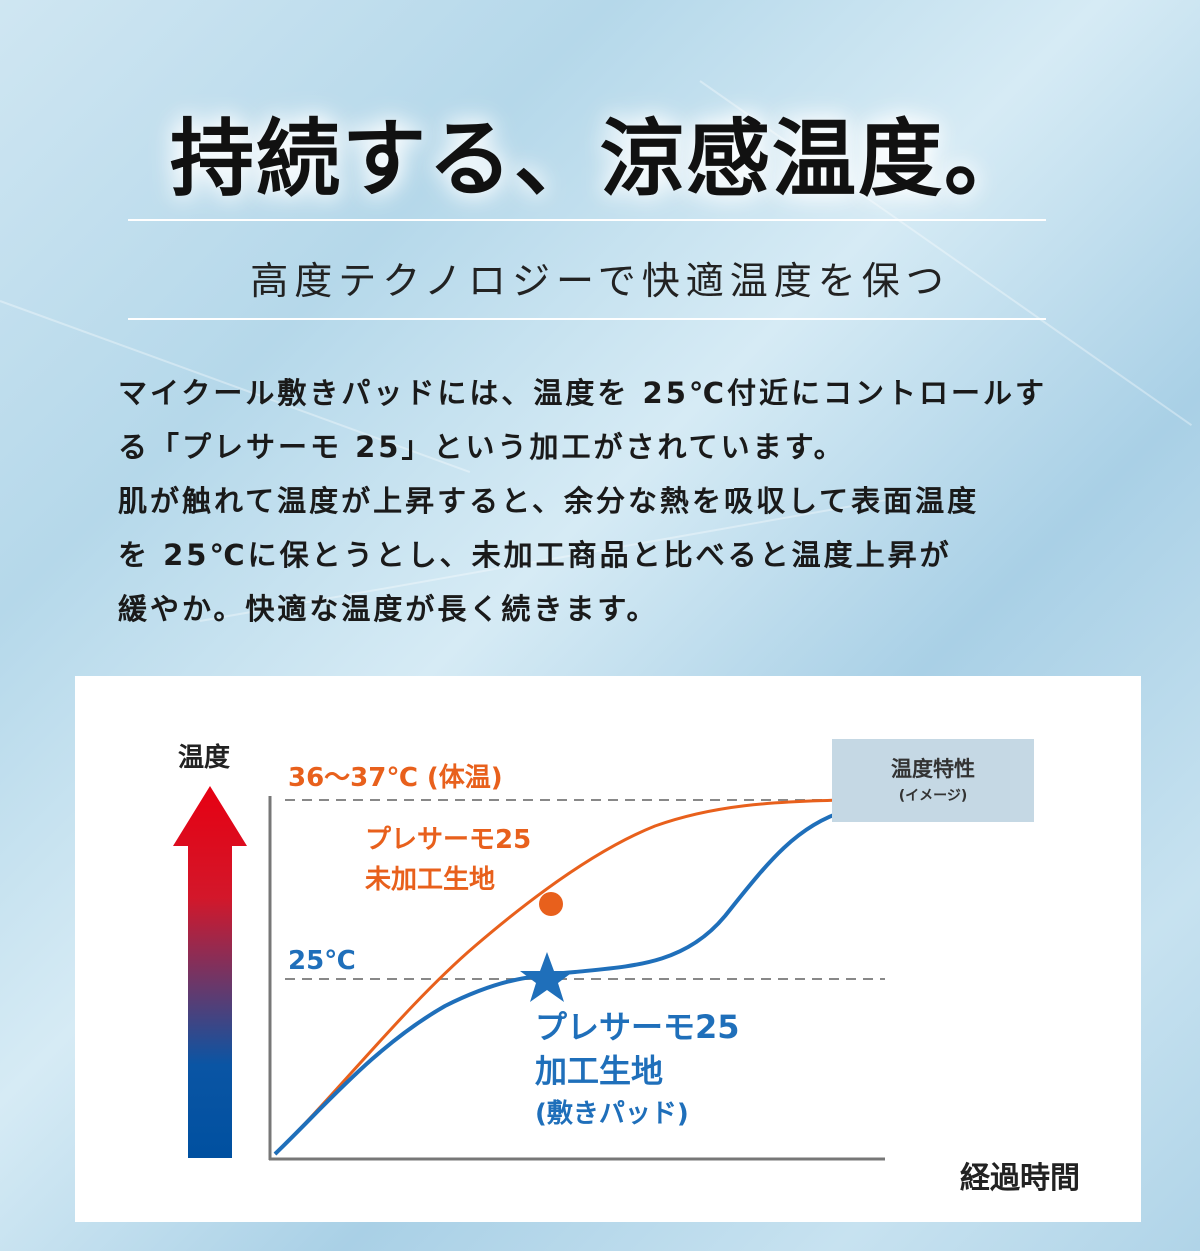 The image size is (1200, 1251). I want to click on legend-note: (イメージ), so click(933, 796).